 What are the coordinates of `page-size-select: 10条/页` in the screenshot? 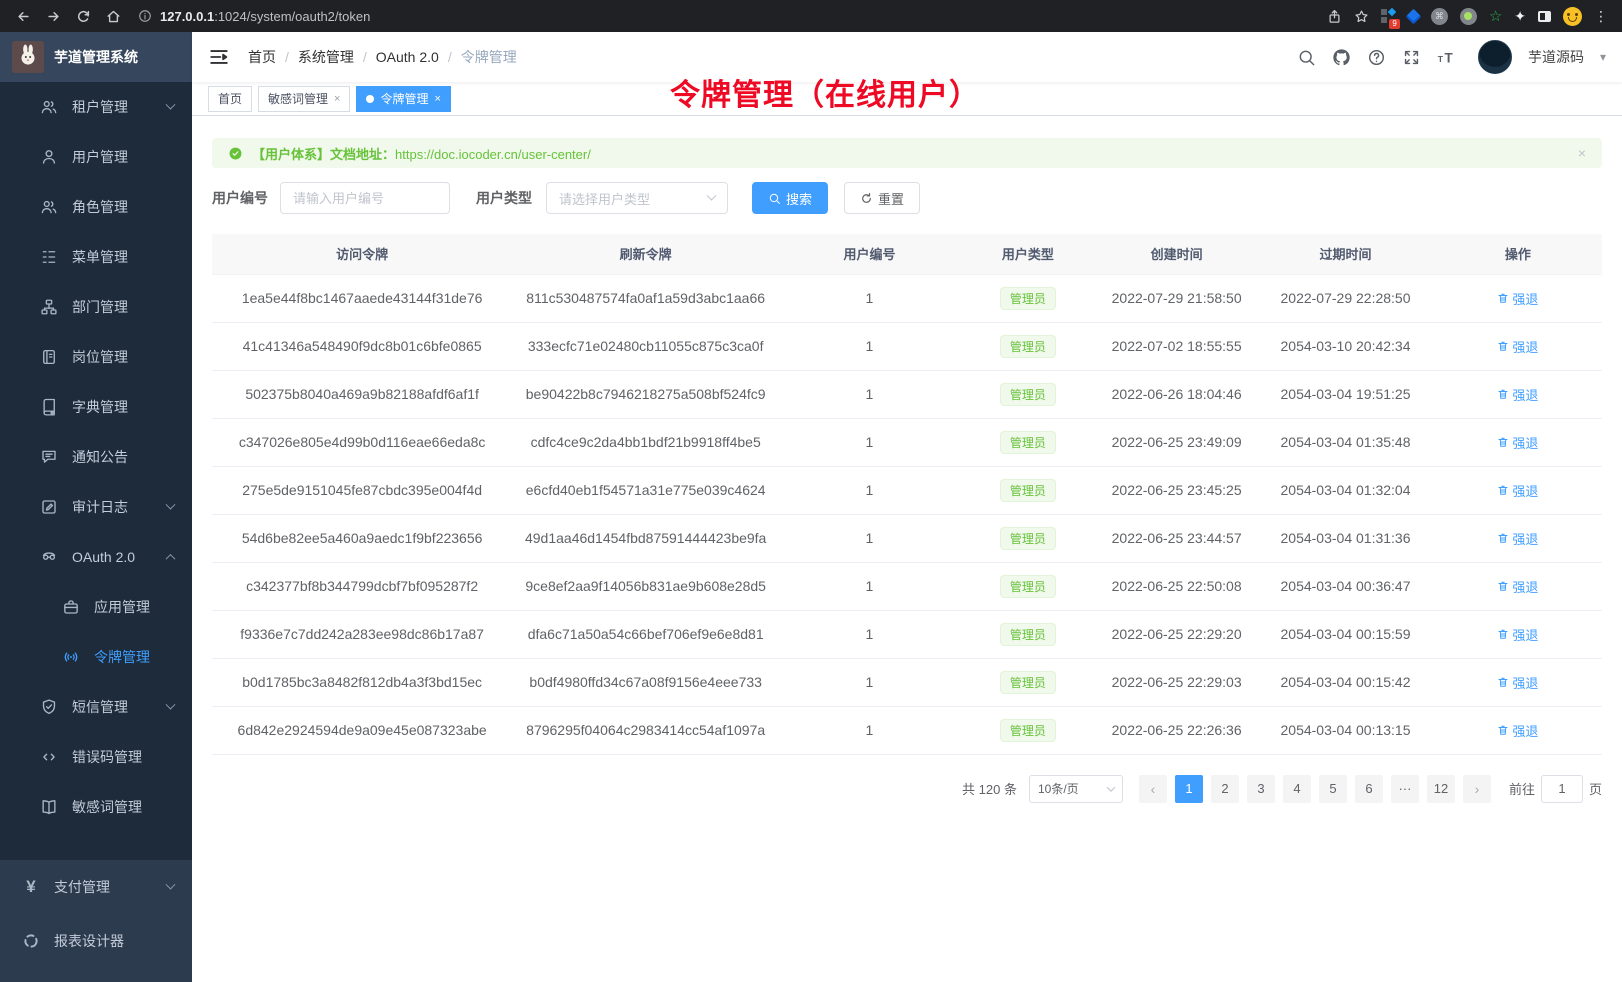 It's located at (1075, 788).